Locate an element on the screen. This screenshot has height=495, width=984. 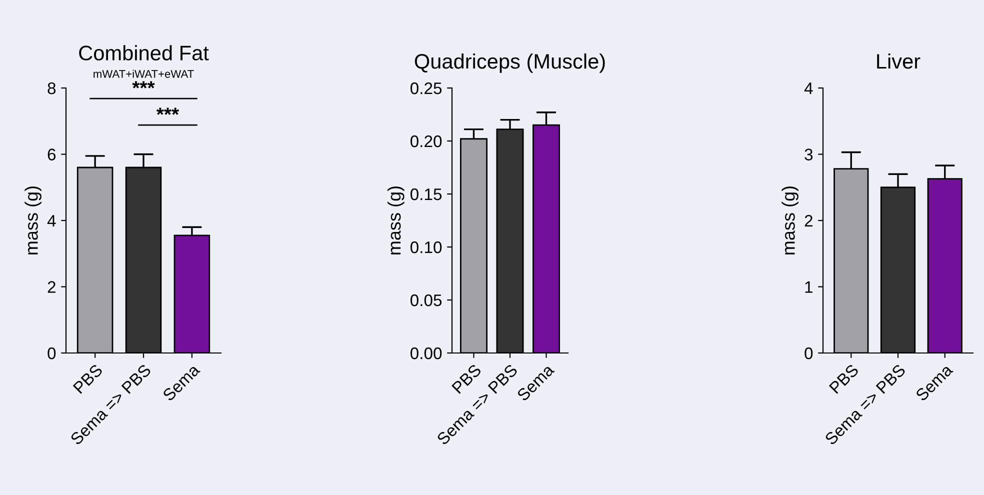
chart-title: Combined Fat is located at coordinates (144, 52).